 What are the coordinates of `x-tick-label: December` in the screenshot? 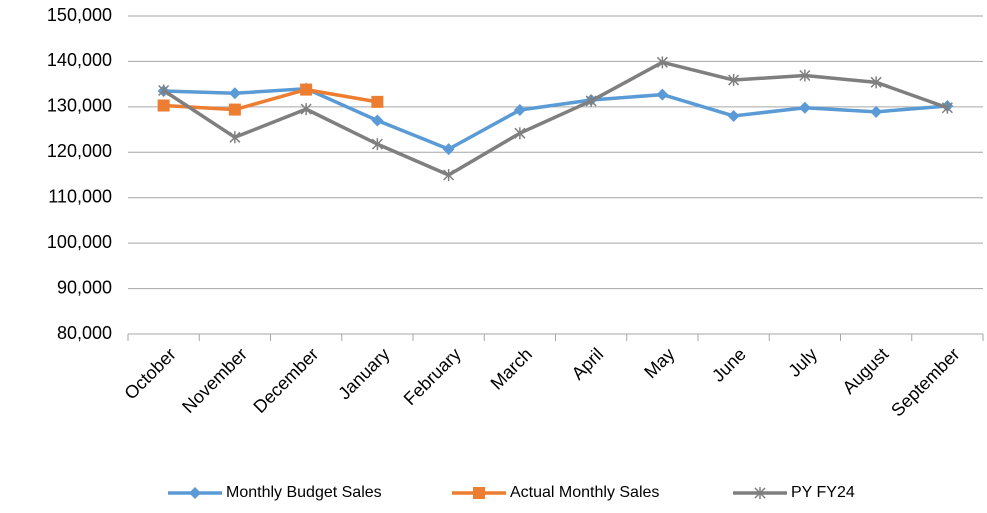 It's located at (285, 380).